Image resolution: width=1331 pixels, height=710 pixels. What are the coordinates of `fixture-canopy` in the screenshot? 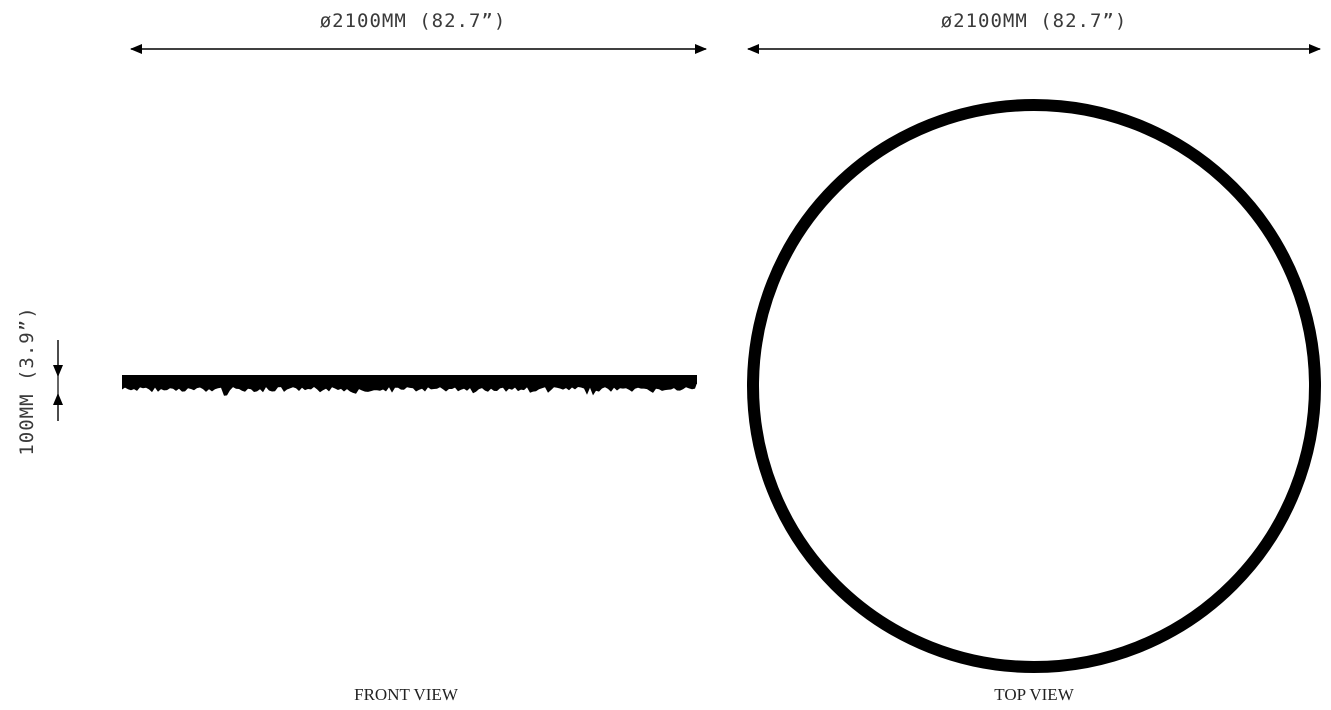 It's located at (409, 379).